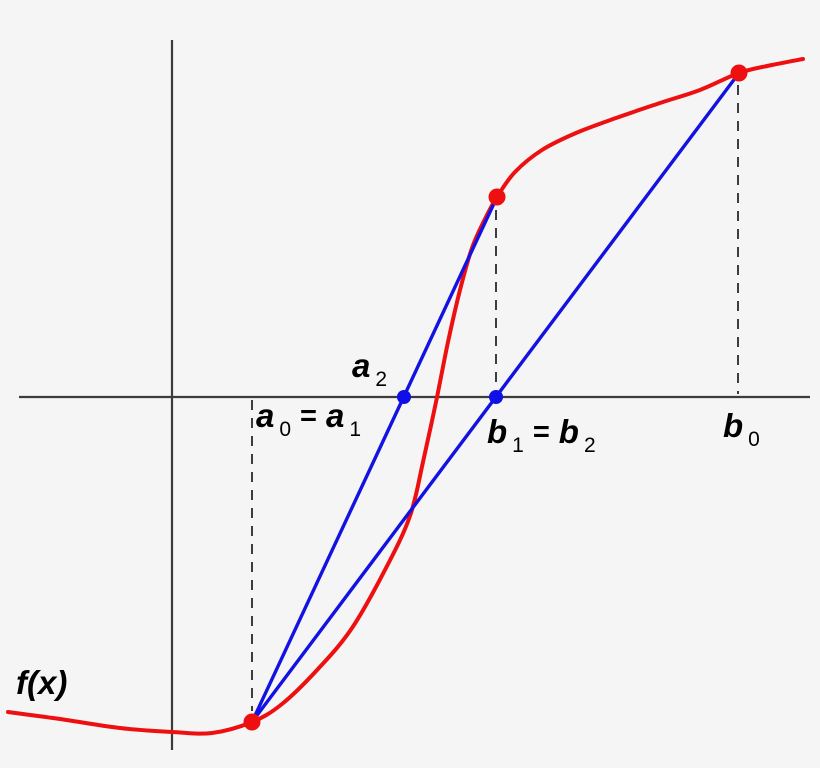 This screenshot has width=820, height=768. I want to click on point-f-b1-marker, so click(497, 197).